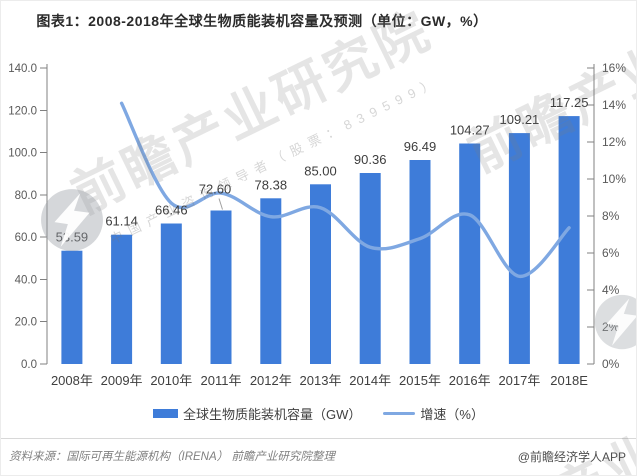  What do you see at coordinates (271, 380) in the screenshot?
I see `x-axis-label: 2012年` at bounding box center [271, 380].